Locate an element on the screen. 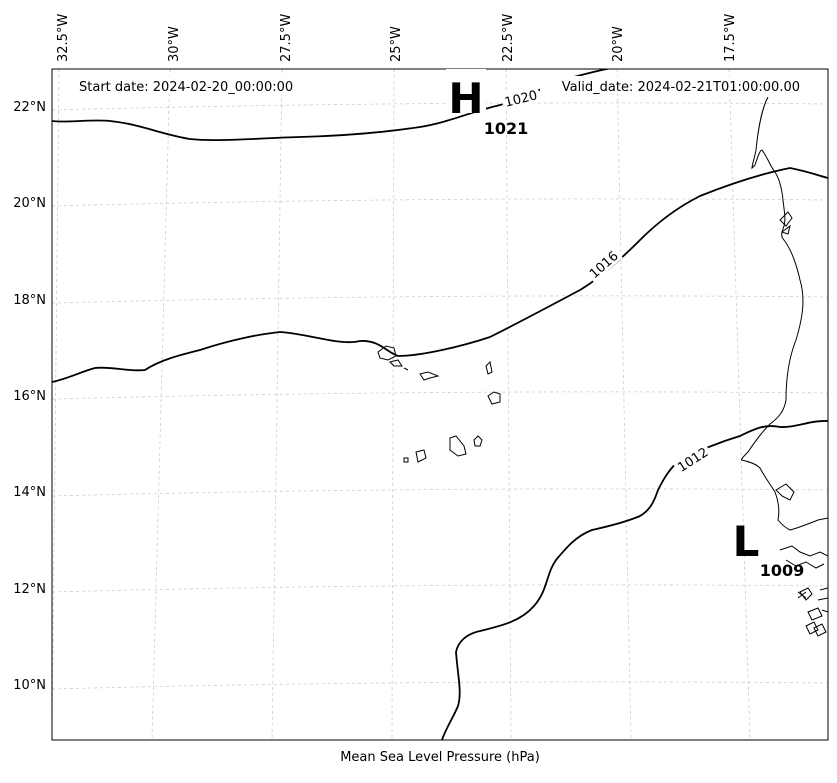  parallel-18n is located at coordinates (440, 299).